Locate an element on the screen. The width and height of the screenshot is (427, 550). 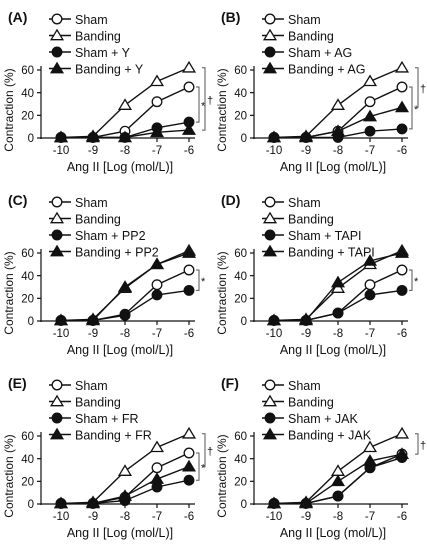
legend-label: Banding is located at coordinates (98, 37).